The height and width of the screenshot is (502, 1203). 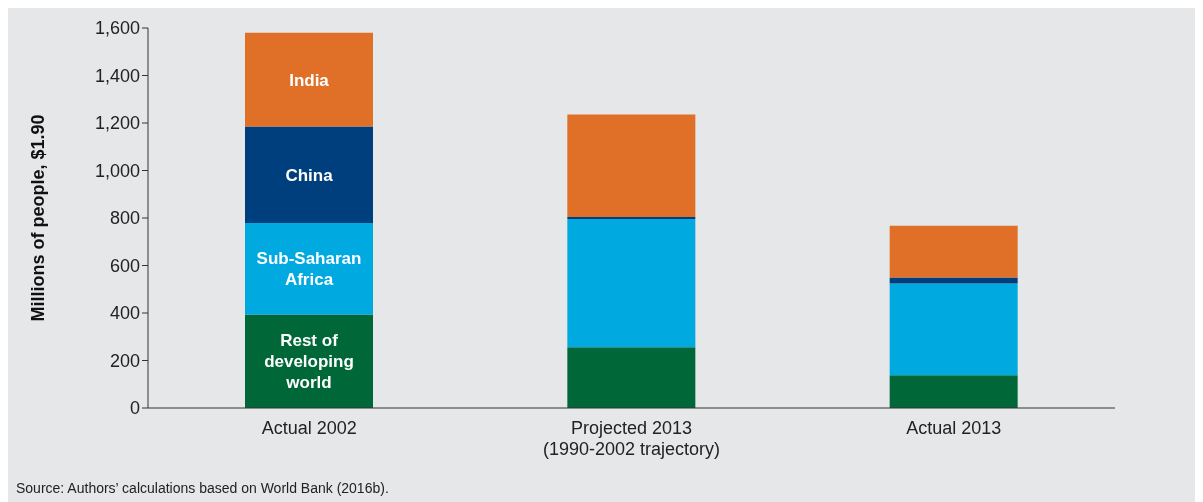 What do you see at coordinates (203, 488) in the screenshot?
I see `source-note: Source: Authors’ calculations based on World Bank (2016b).` at bounding box center [203, 488].